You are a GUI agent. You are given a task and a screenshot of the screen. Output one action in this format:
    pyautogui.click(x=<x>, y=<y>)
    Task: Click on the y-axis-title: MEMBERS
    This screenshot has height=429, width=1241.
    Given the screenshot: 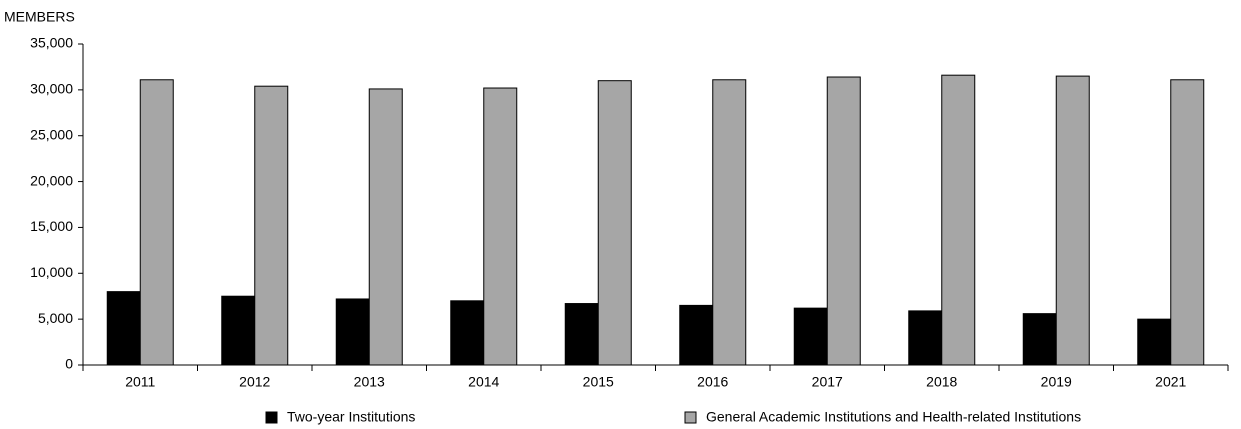 What is the action you would take?
    pyautogui.click(x=39, y=17)
    